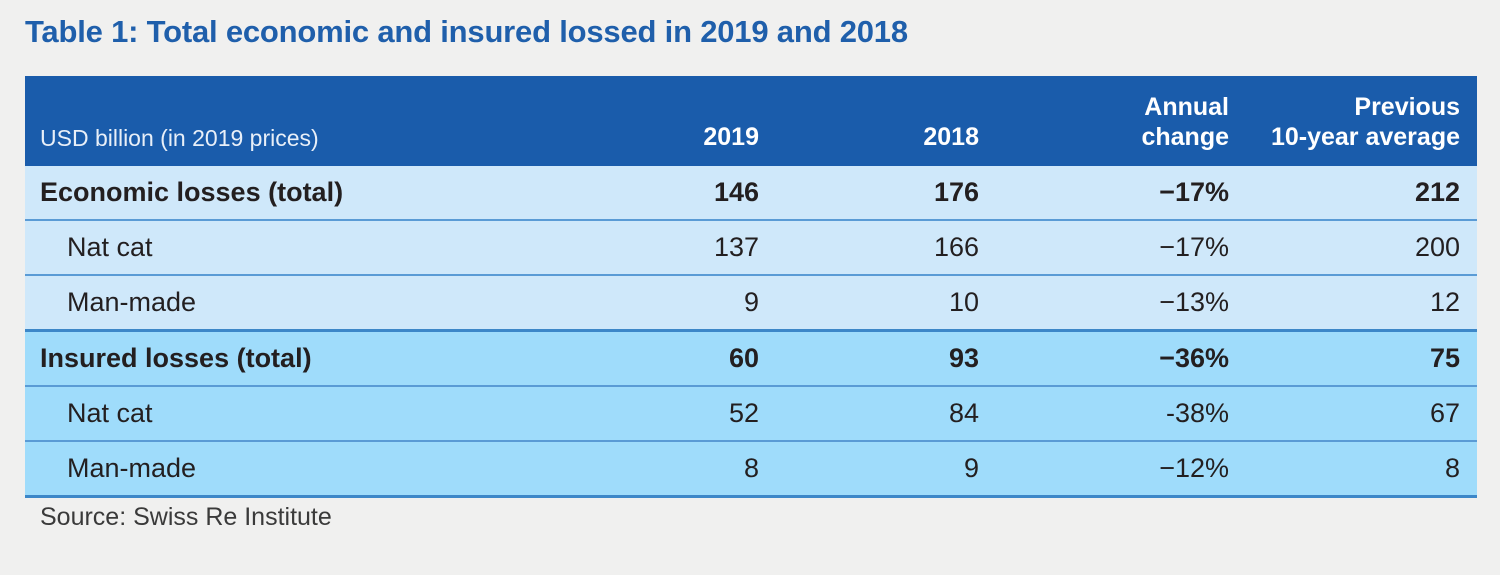 The width and height of the screenshot is (1500, 575). What do you see at coordinates (971, 468) in the screenshot?
I see `cell-2018-value: 9` at bounding box center [971, 468].